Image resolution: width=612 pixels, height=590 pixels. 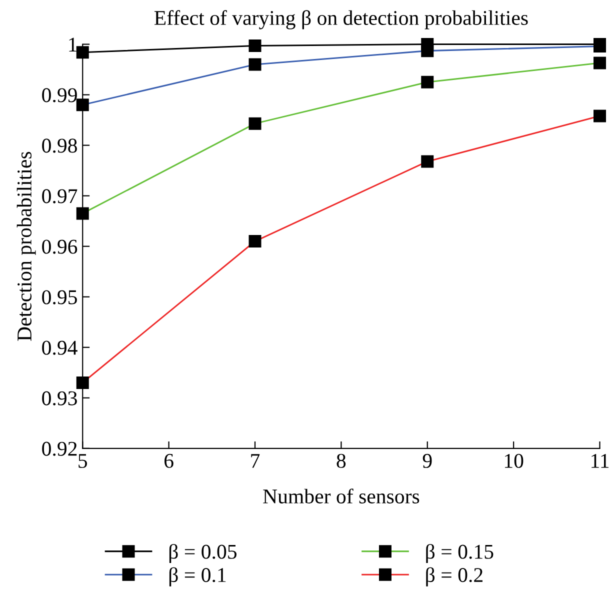 I want to click on legend-label: β = 0.05, so click(x=203, y=554).